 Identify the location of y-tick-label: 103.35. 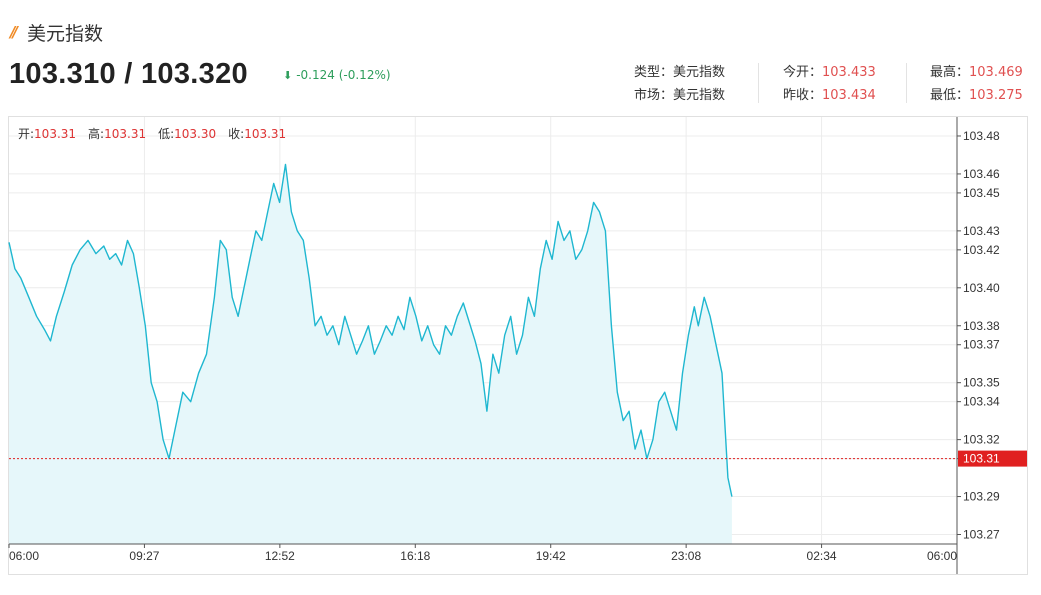
(981, 383).